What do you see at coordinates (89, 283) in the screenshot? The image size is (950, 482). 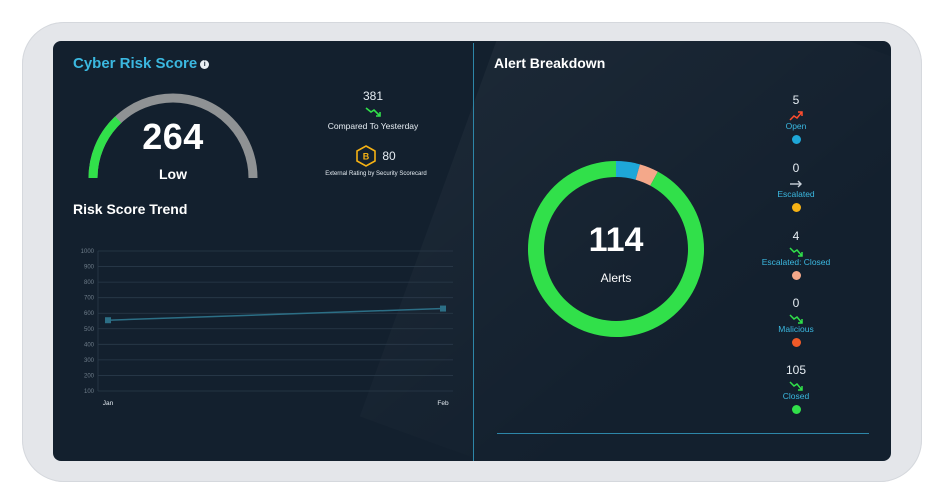 I see `y-tick-label: 800` at bounding box center [89, 283].